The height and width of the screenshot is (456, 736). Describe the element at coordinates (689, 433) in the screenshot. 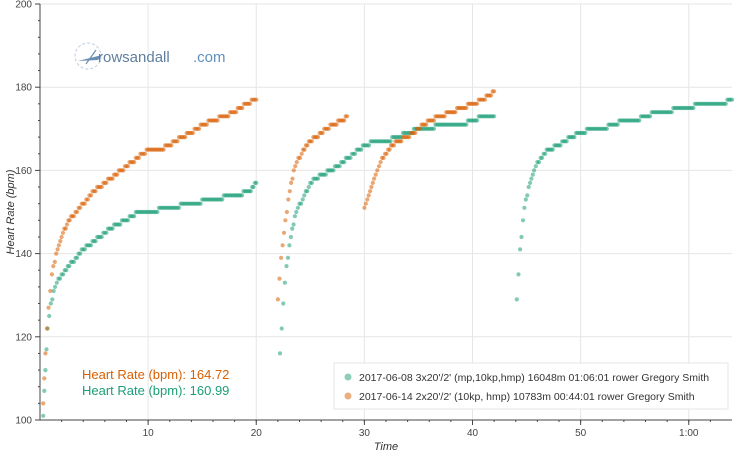

I see `x-tick-label: 1:00` at that location.